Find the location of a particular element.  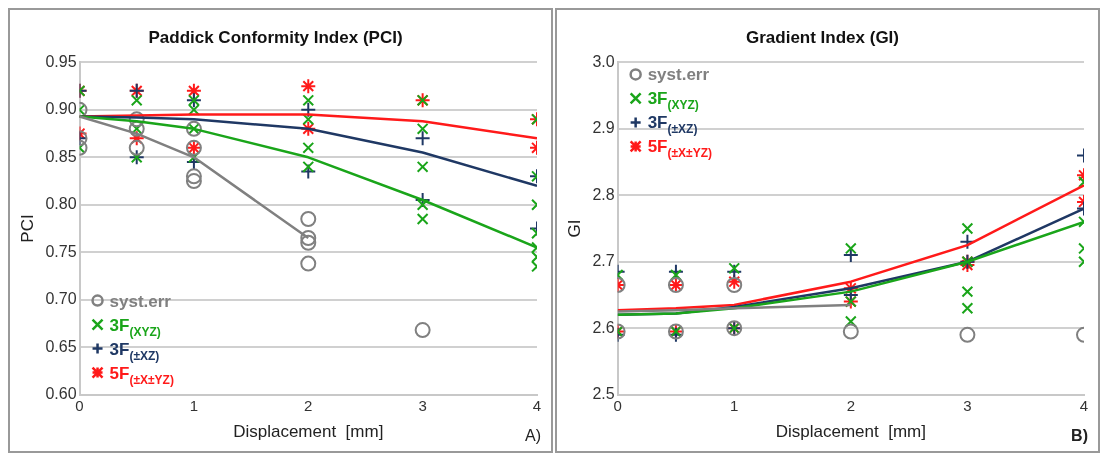

y-tick-label: 0.80 is located at coordinates (61, 204).